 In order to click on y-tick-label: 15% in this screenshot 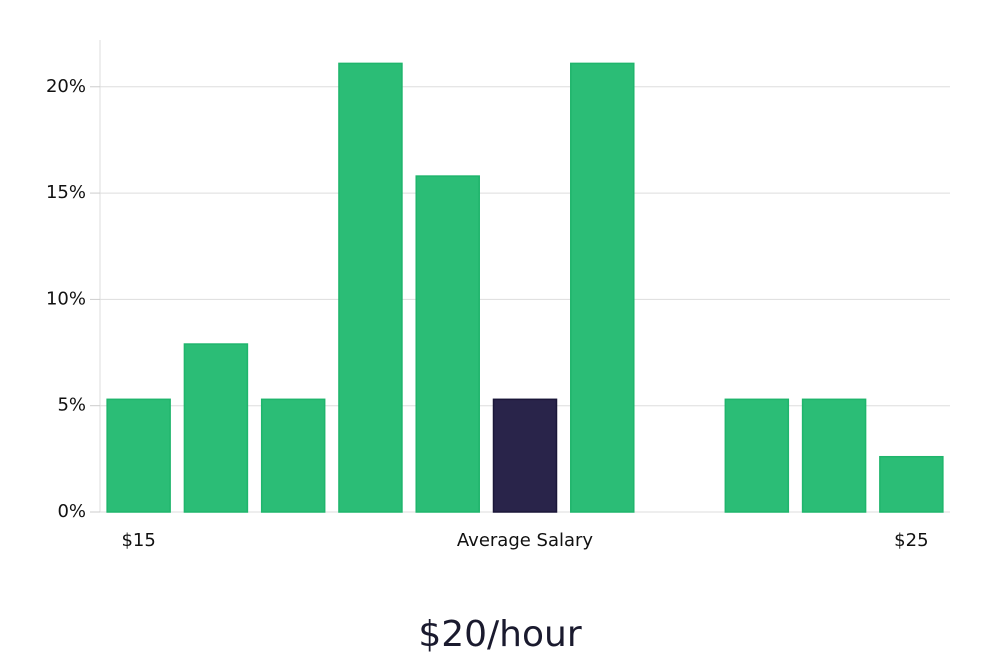, I will do `click(66, 192)`.